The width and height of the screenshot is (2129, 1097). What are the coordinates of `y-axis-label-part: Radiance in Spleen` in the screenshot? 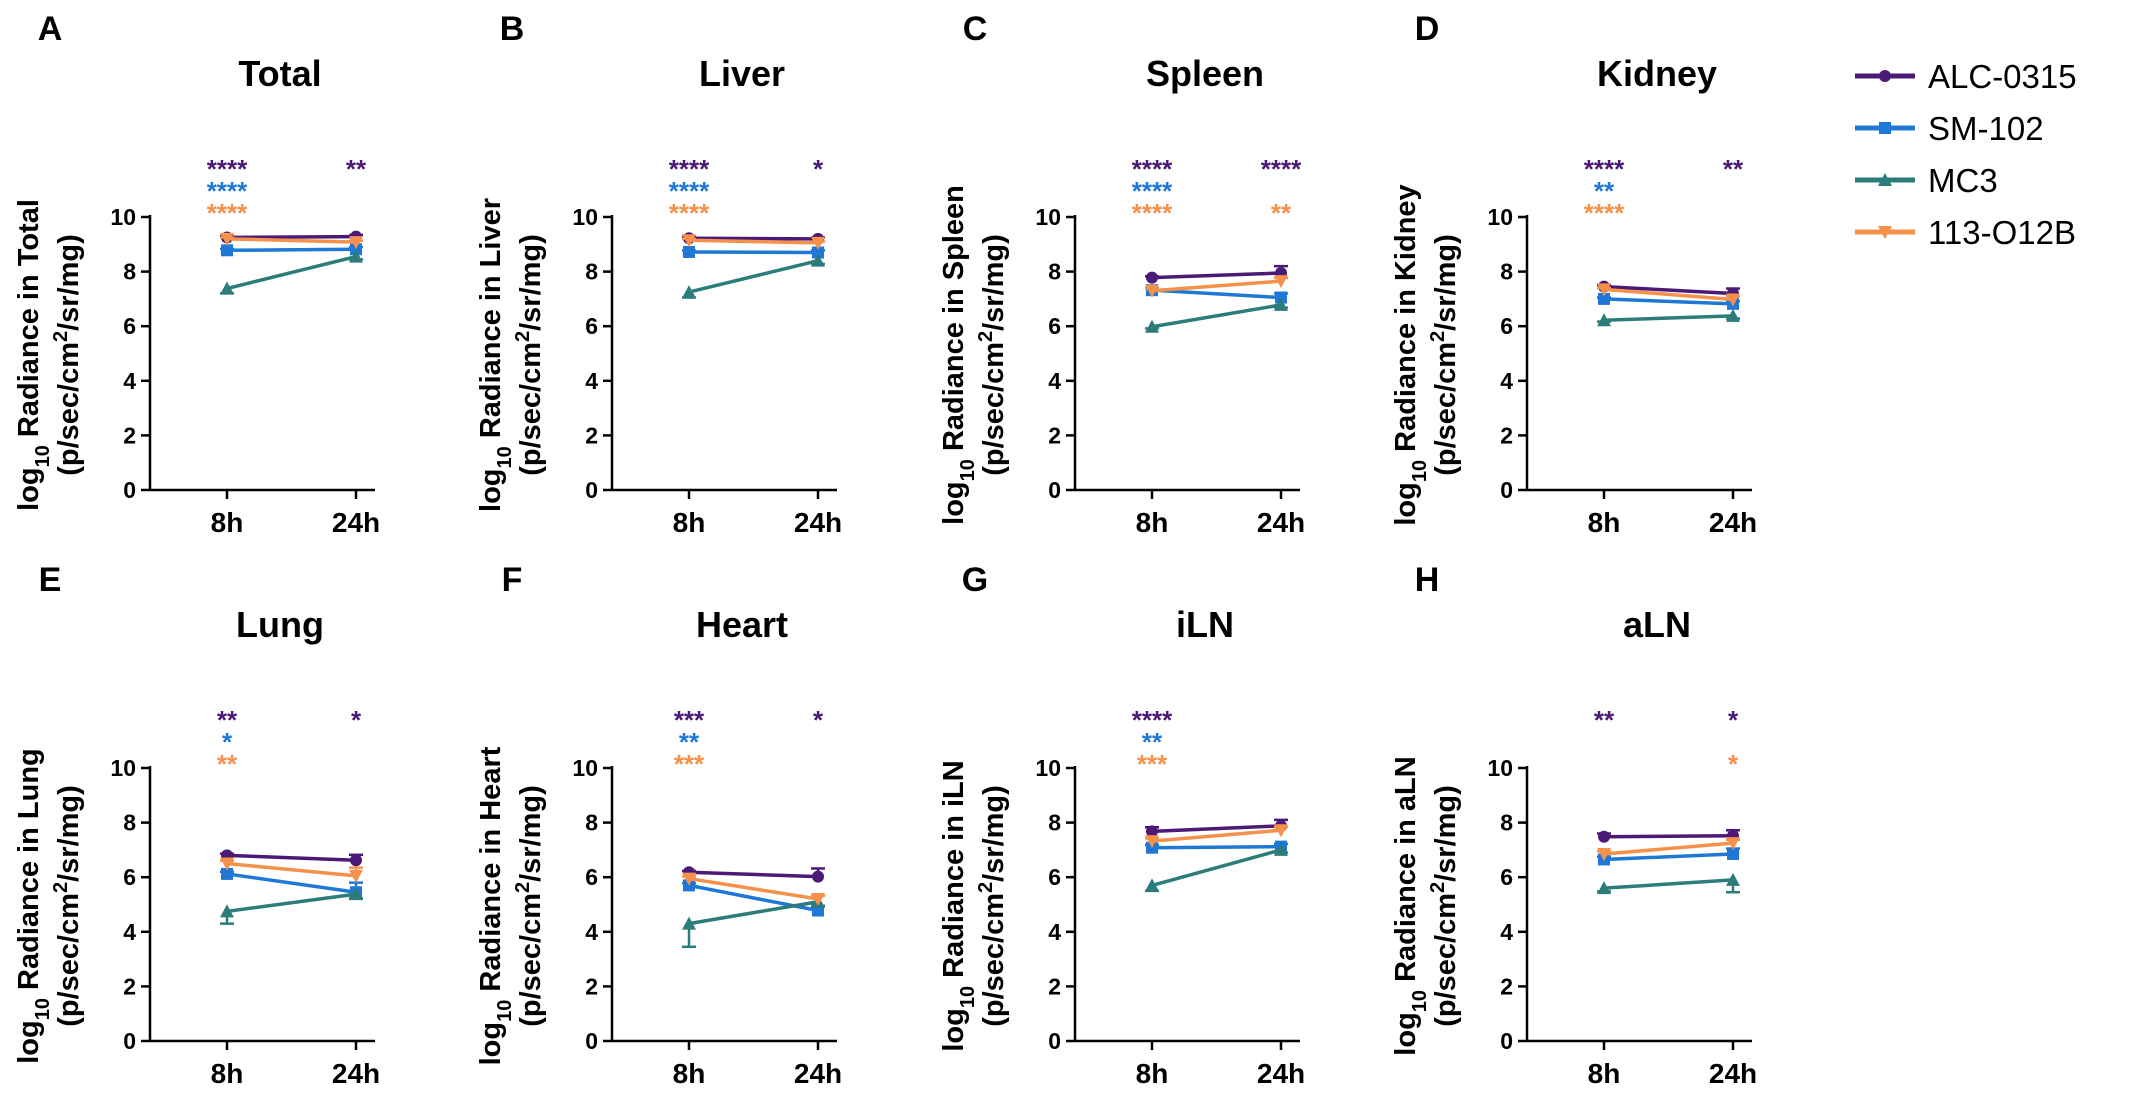 It's located at (954, 322).